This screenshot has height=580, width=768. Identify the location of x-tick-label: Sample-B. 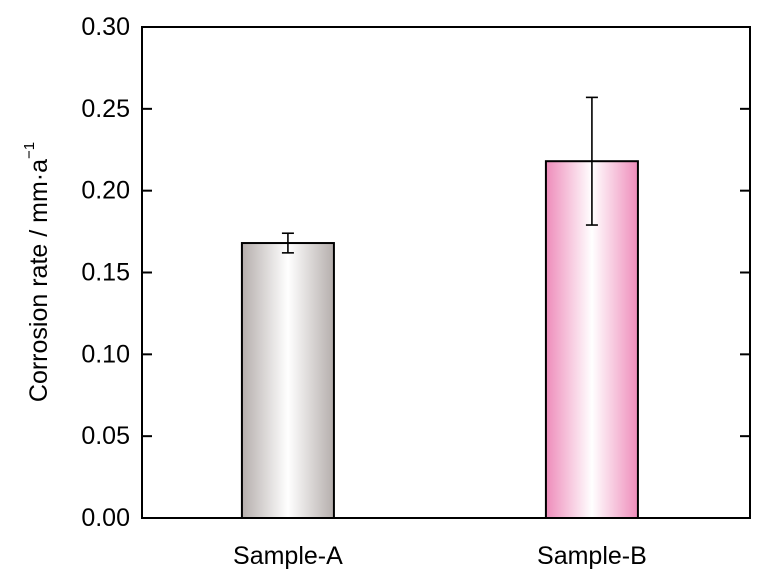
(592, 556).